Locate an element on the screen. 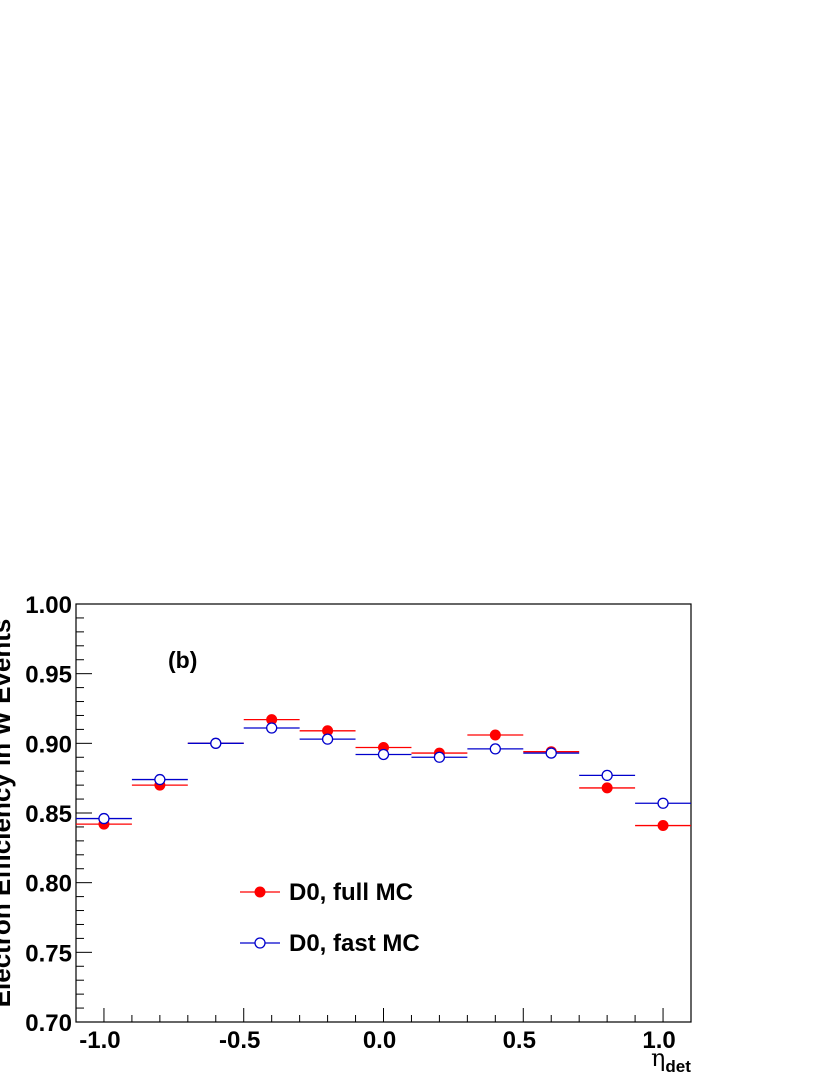 This screenshot has width=830, height=1075. x-axis-label-main: η is located at coordinates (658, 1058).